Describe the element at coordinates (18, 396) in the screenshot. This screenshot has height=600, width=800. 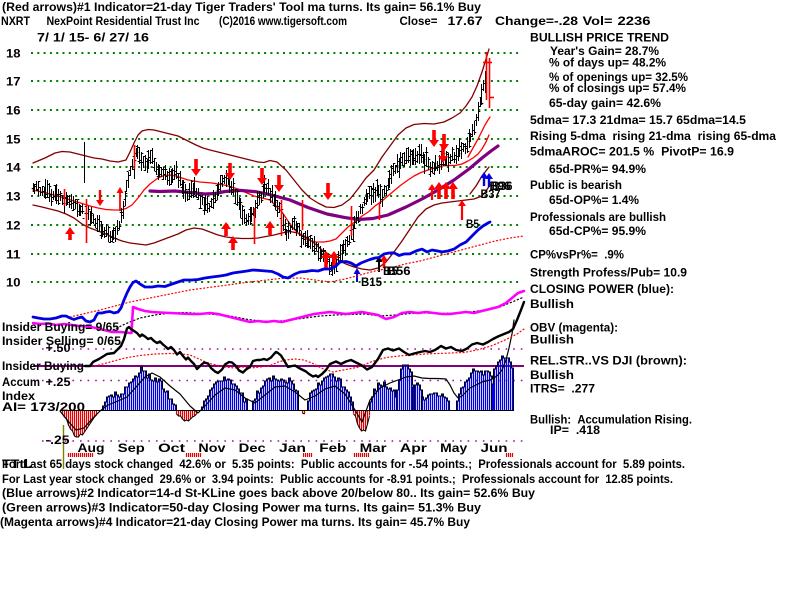
I see `svg-text: Index` at that location.